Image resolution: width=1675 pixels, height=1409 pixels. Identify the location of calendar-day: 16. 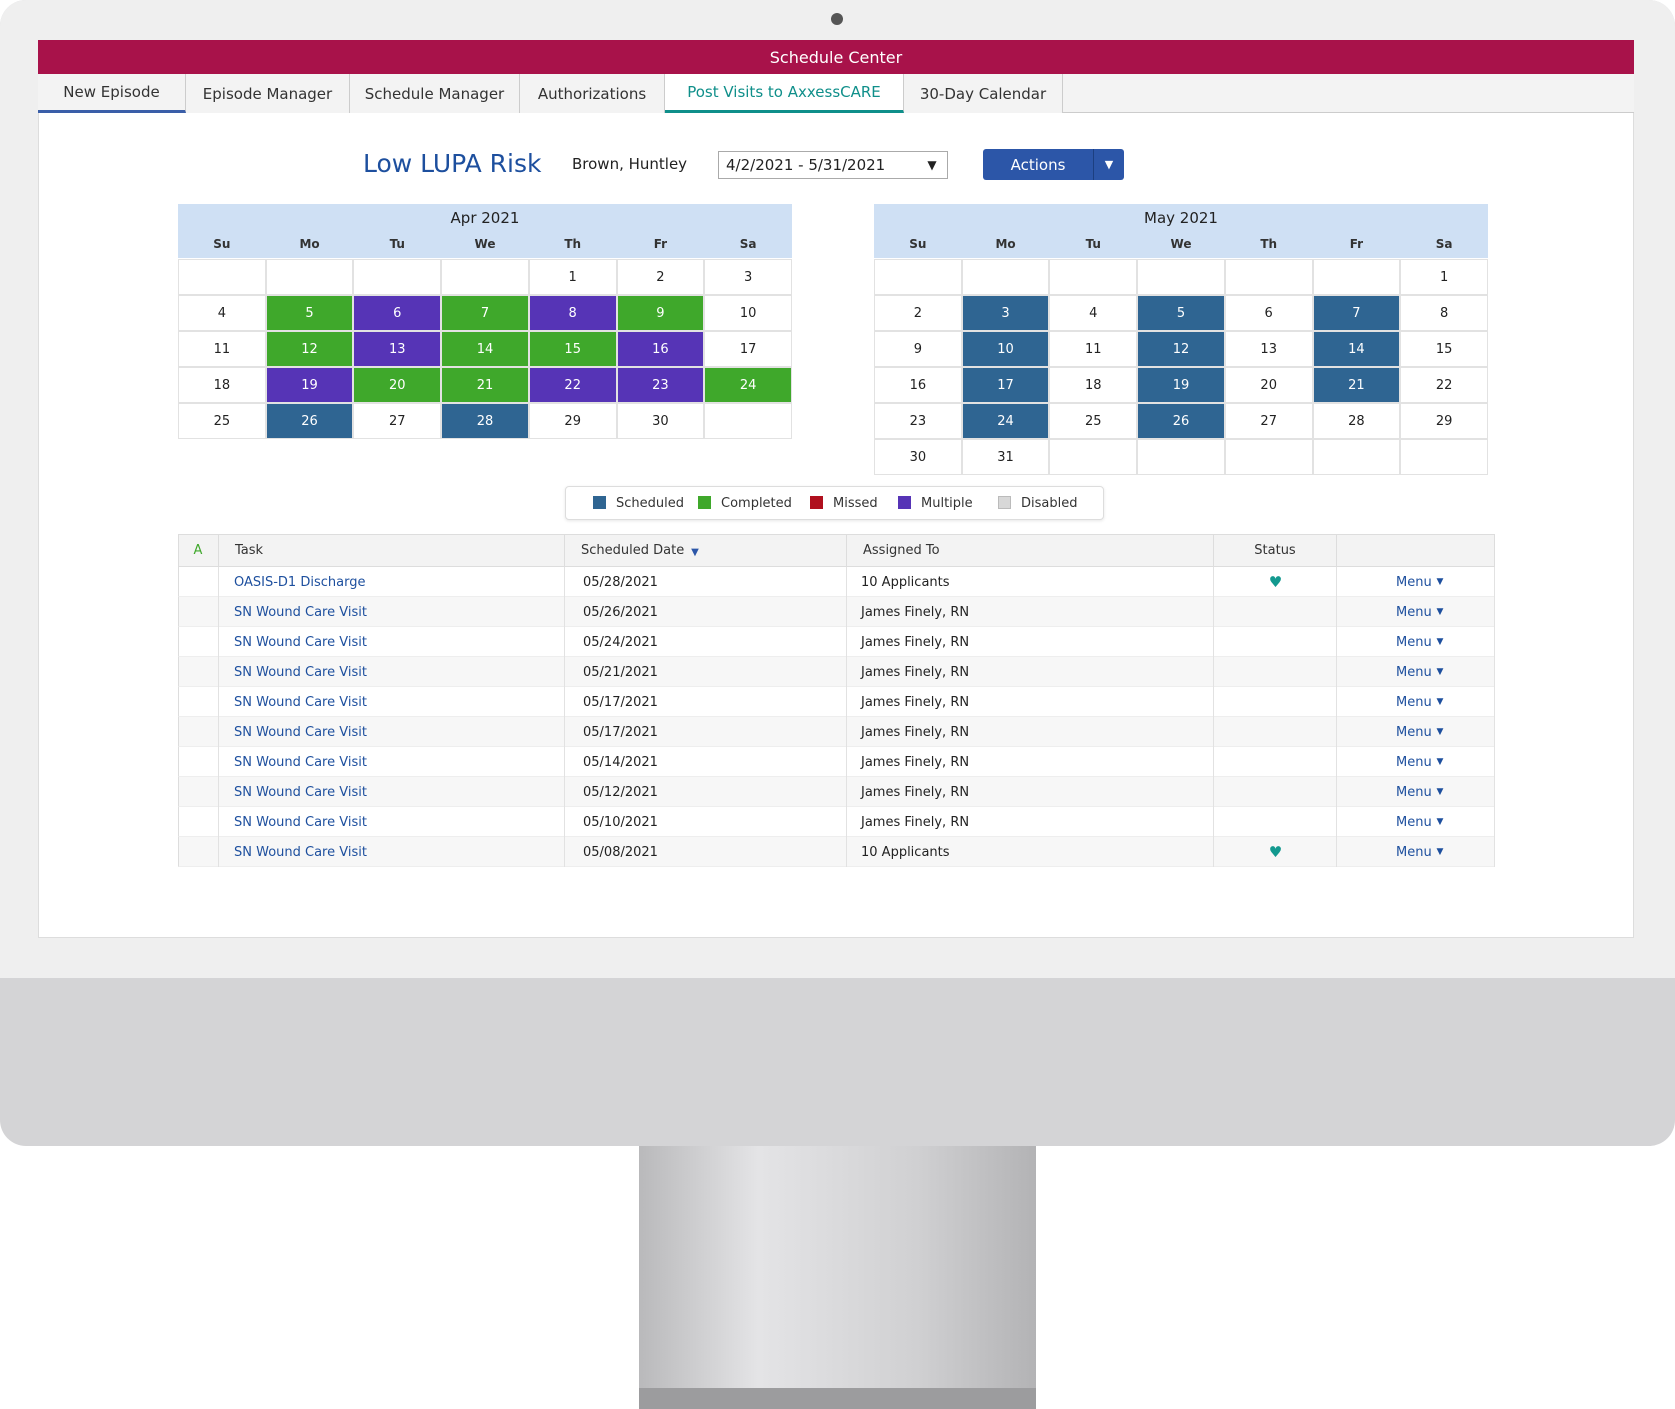
(918, 385).